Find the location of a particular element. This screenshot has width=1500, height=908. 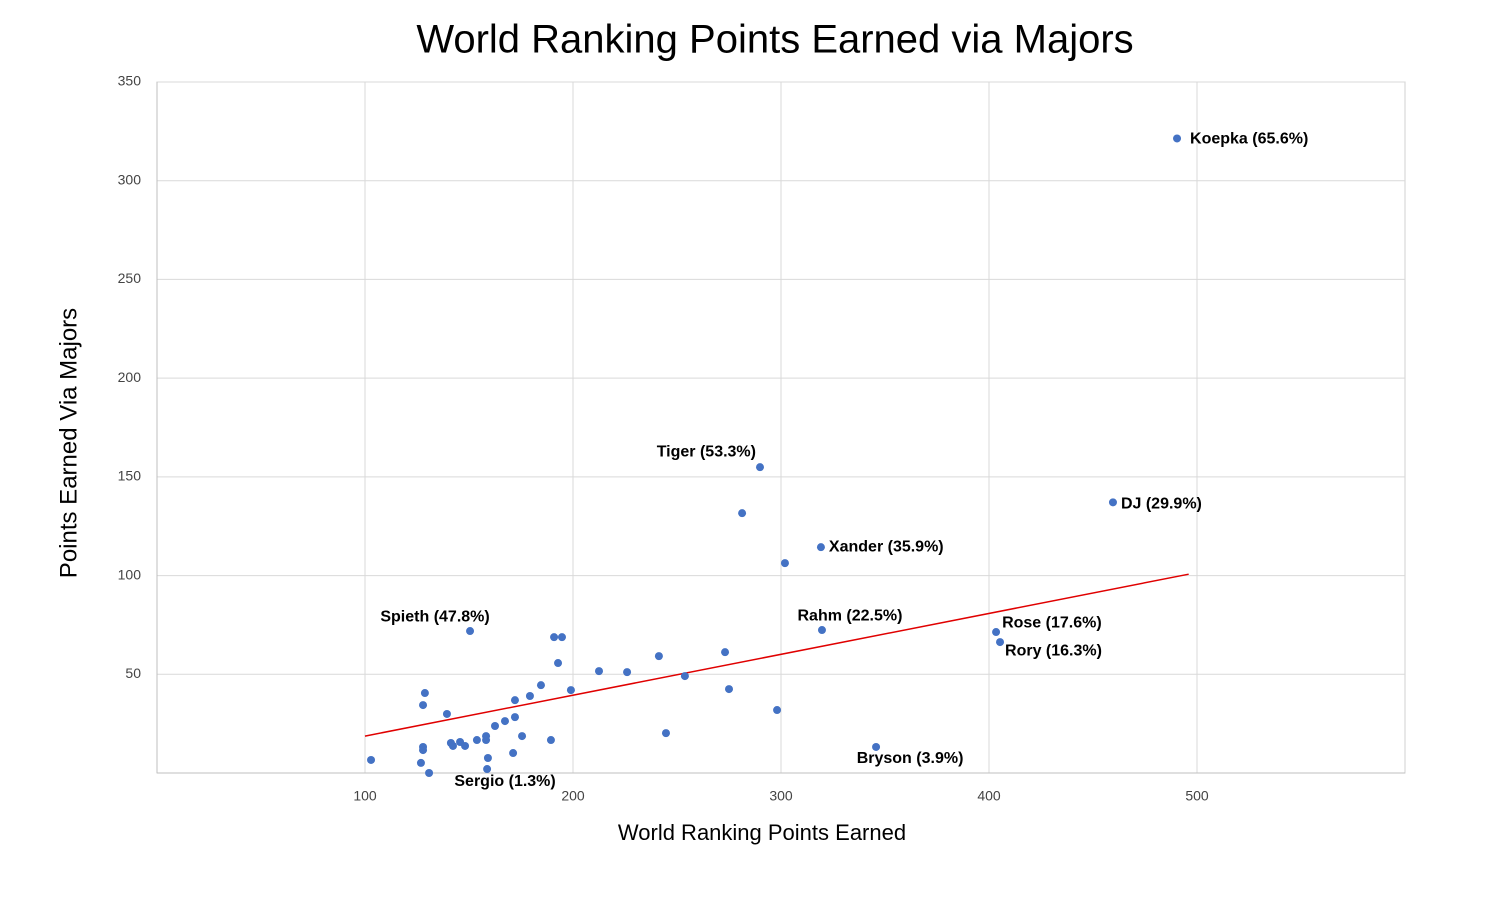

y-tick-label: 150 is located at coordinates (130, 476).